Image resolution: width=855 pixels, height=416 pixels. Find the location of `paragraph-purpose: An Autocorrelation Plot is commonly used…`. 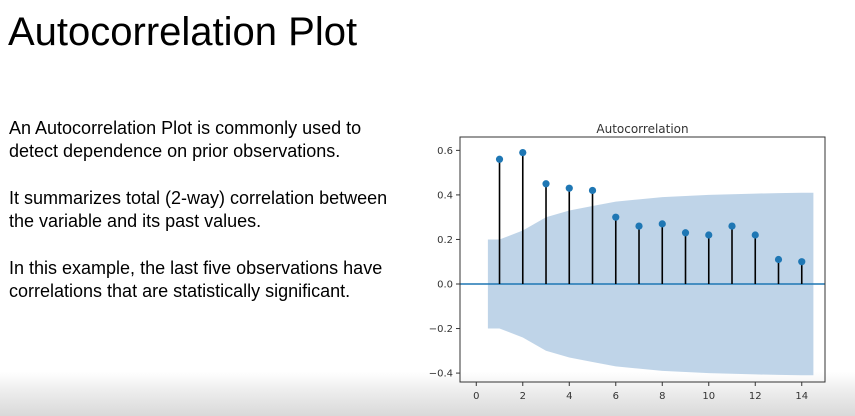

paragraph-purpose: An Autocorrelation Plot is commonly used… is located at coordinates (185, 139).